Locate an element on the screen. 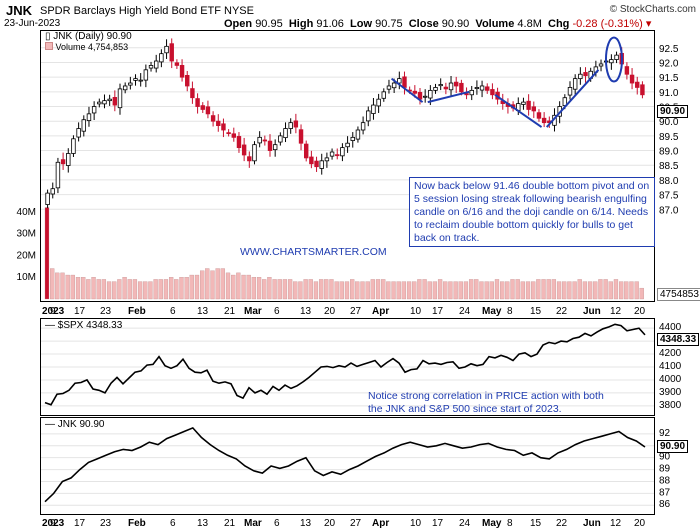 The width and height of the screenshot is (700, 530). x-tick-label: 21 is located at coordinates (230, 523).